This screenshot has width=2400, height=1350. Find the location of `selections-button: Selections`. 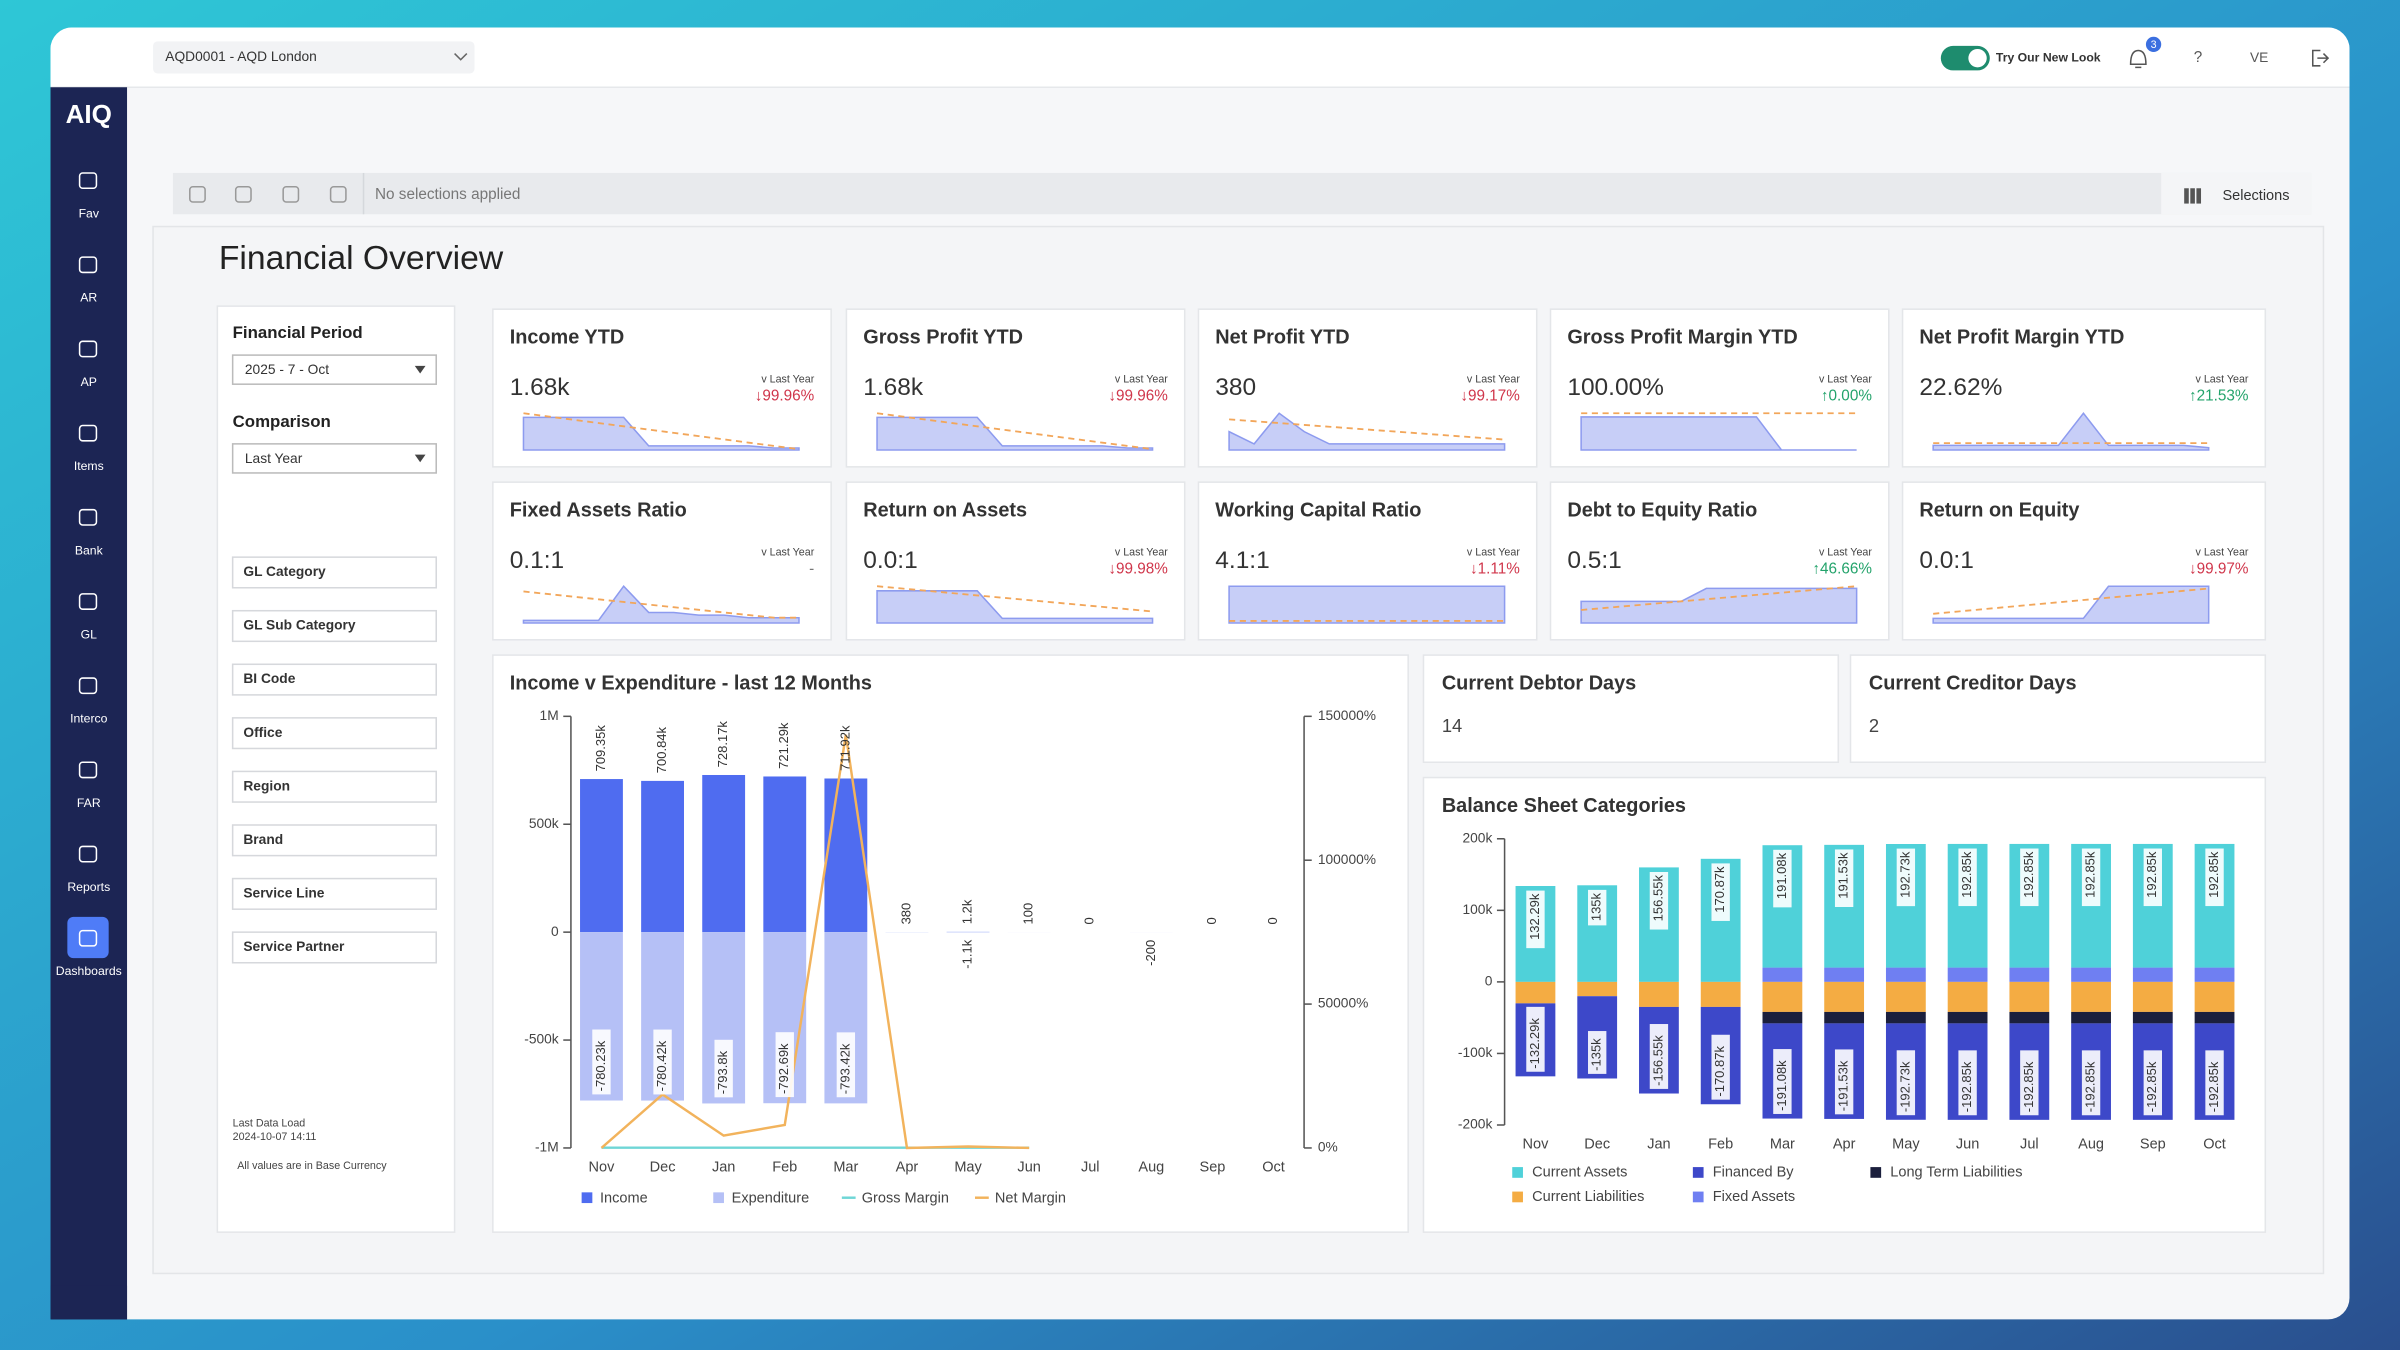

selections-button: Selections is located at coordinates (2236, 193).